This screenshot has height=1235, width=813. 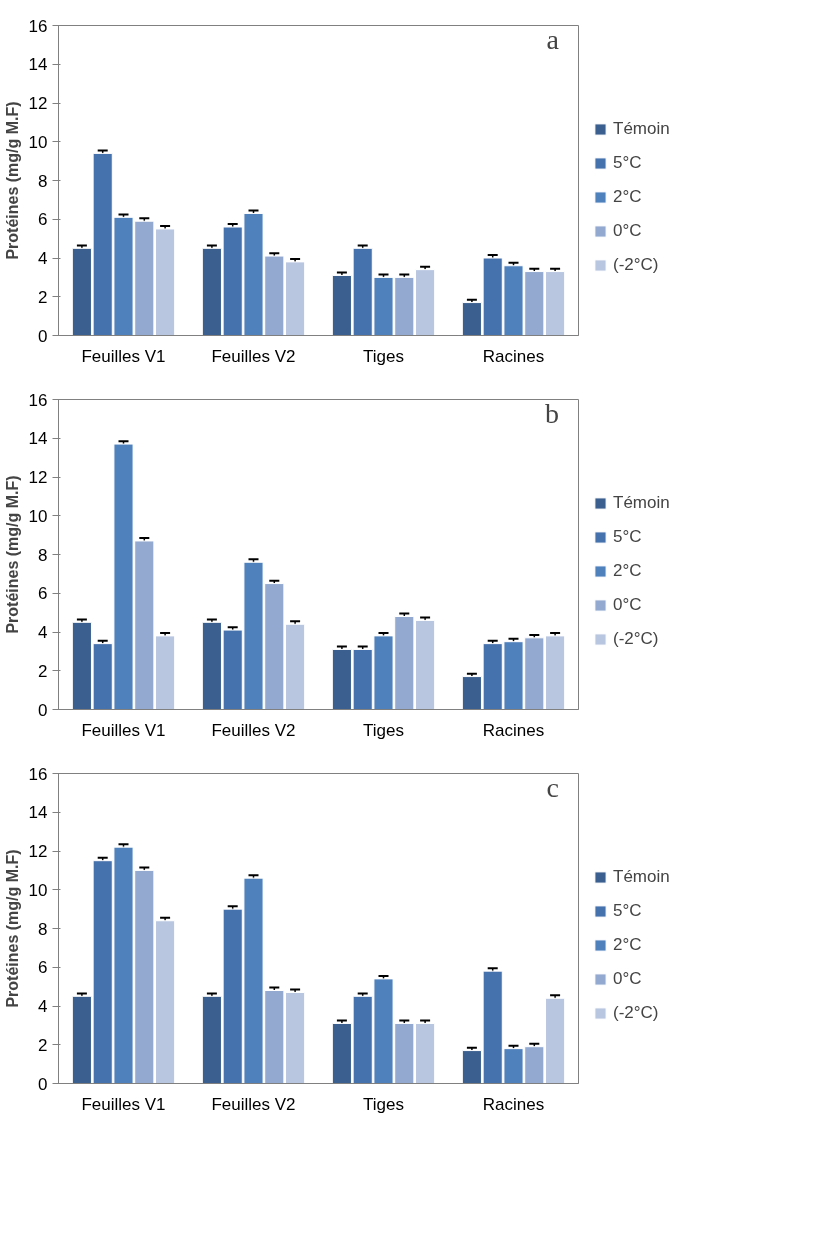 I want to click on annotation: a, so click(x=553, y=39).